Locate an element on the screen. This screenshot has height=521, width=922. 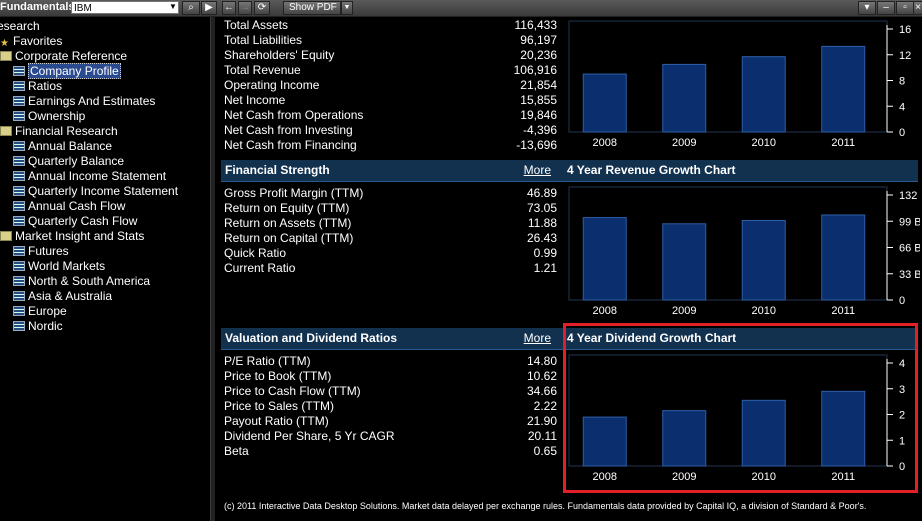
row-label: Return on Capital (TTM) is located at coordinates (289, 238).